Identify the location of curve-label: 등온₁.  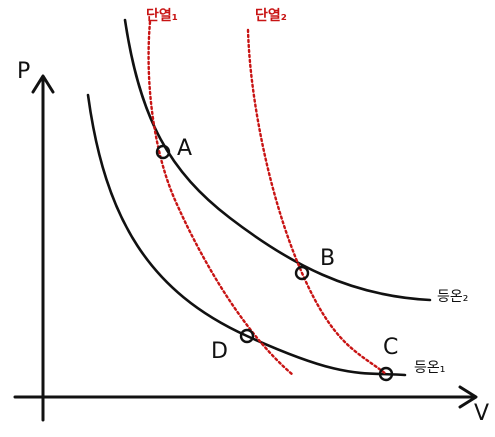
(429, 368).